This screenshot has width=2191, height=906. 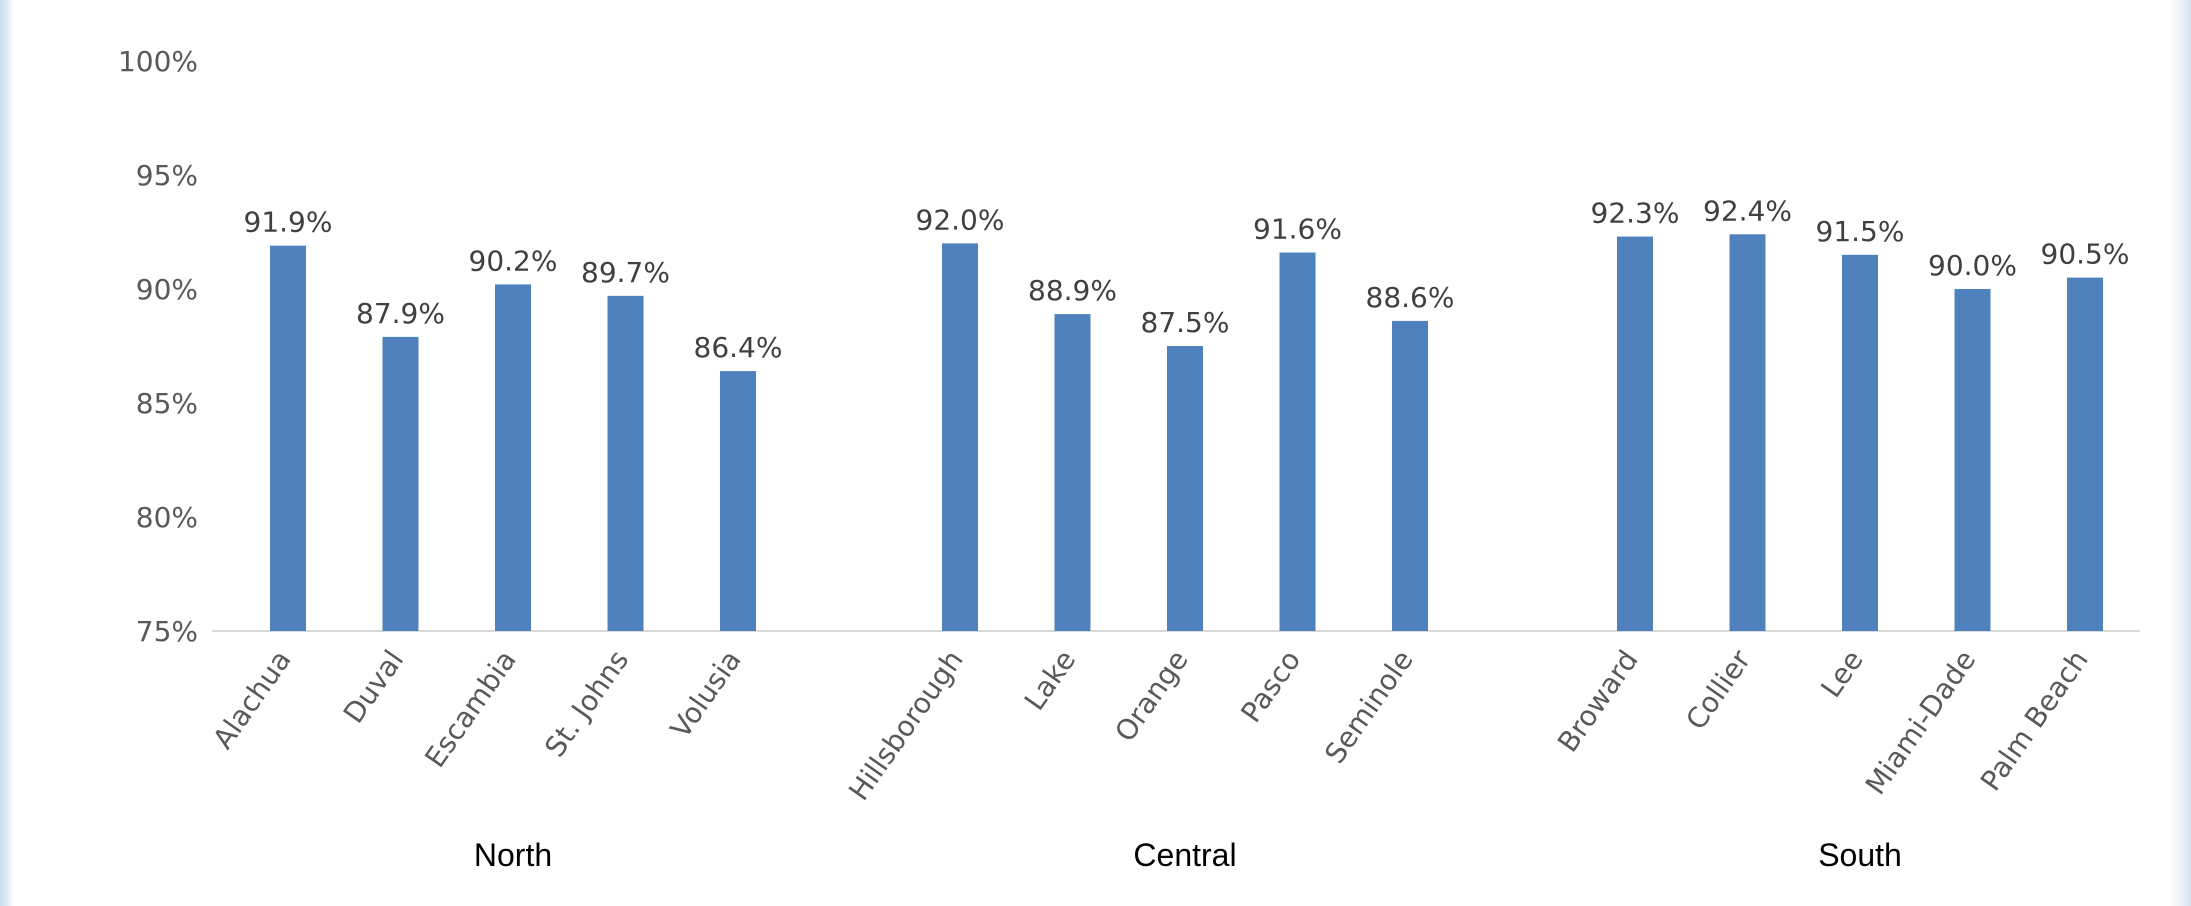 I want to click on category-label: Hillsborough, so click(x=906, y=725).